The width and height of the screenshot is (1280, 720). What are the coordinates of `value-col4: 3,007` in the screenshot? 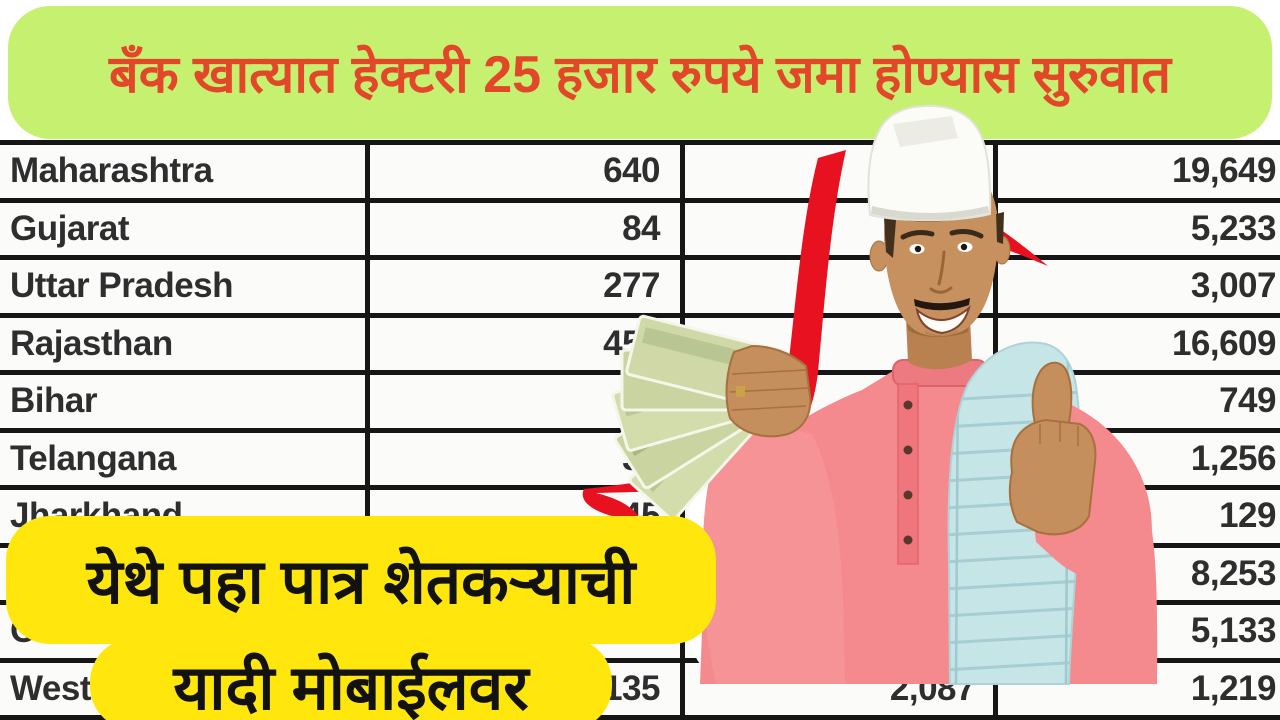 It's located at (1233, 285).